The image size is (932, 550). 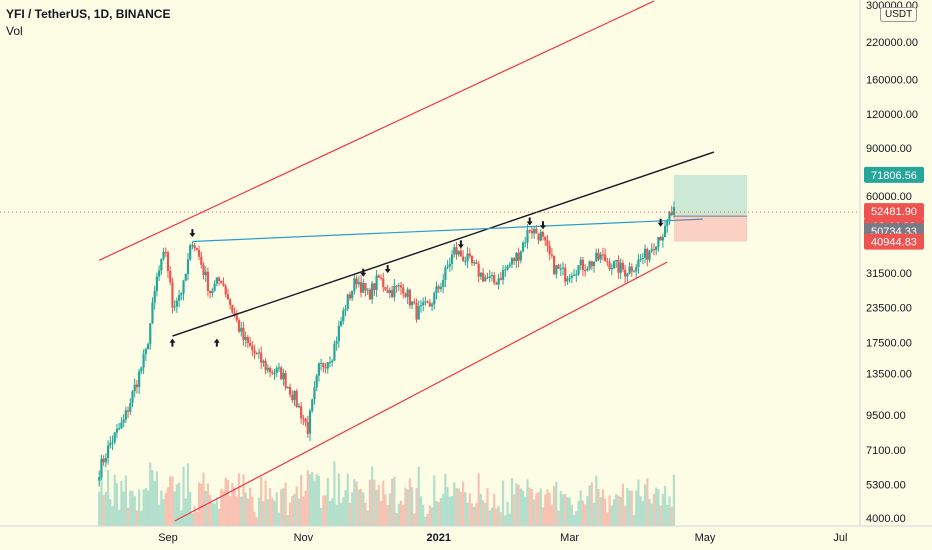 I want to click on symbol-title: YFI / TetherUS, 1D, BINANCE, so click(x=88, y=14).